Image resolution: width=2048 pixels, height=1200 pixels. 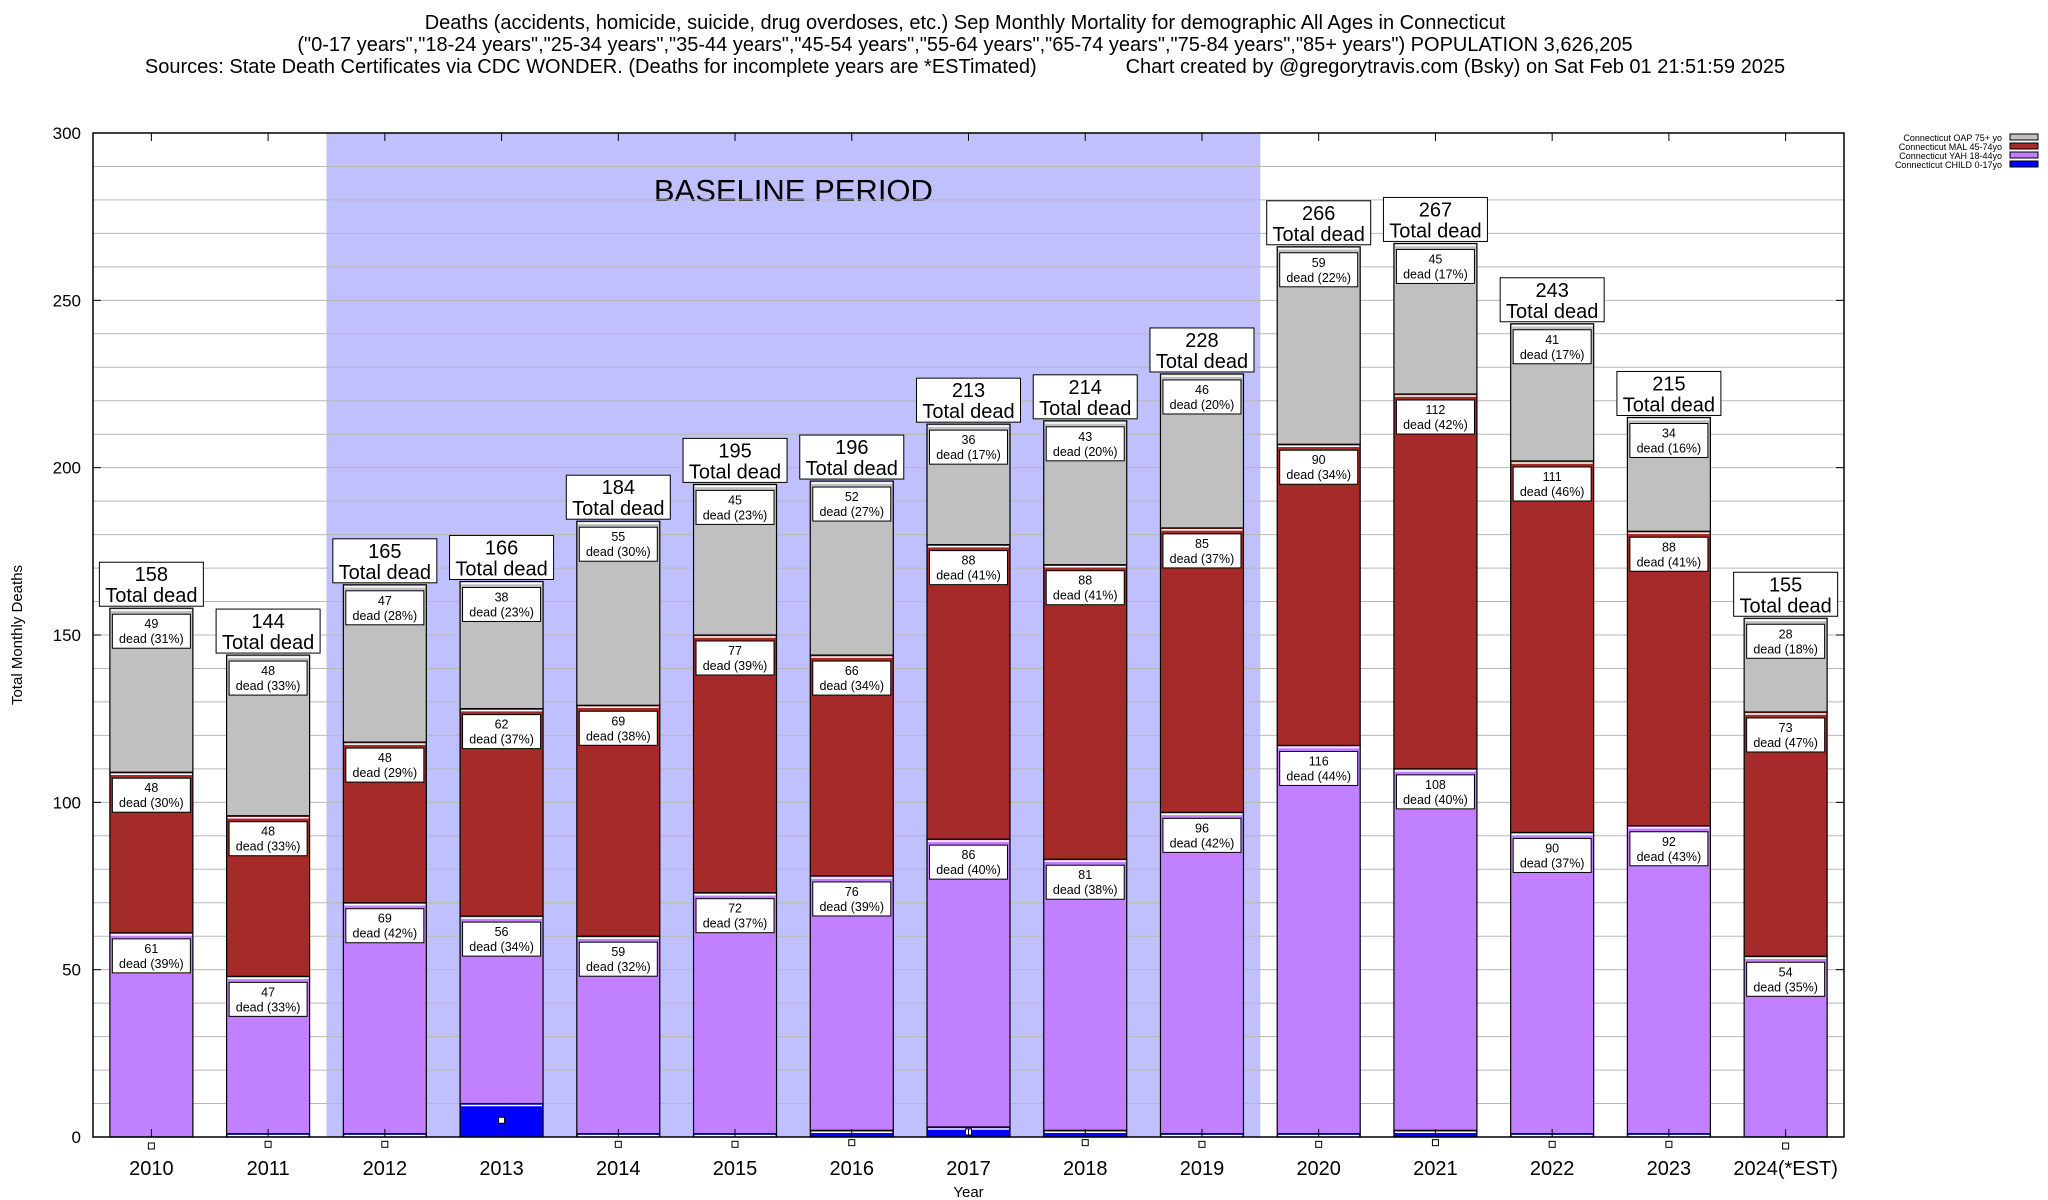 What do you see at coordinates (852, 497) in the screenshot?
I see `segment-value-label: 52` at bounding box center [852, 497].